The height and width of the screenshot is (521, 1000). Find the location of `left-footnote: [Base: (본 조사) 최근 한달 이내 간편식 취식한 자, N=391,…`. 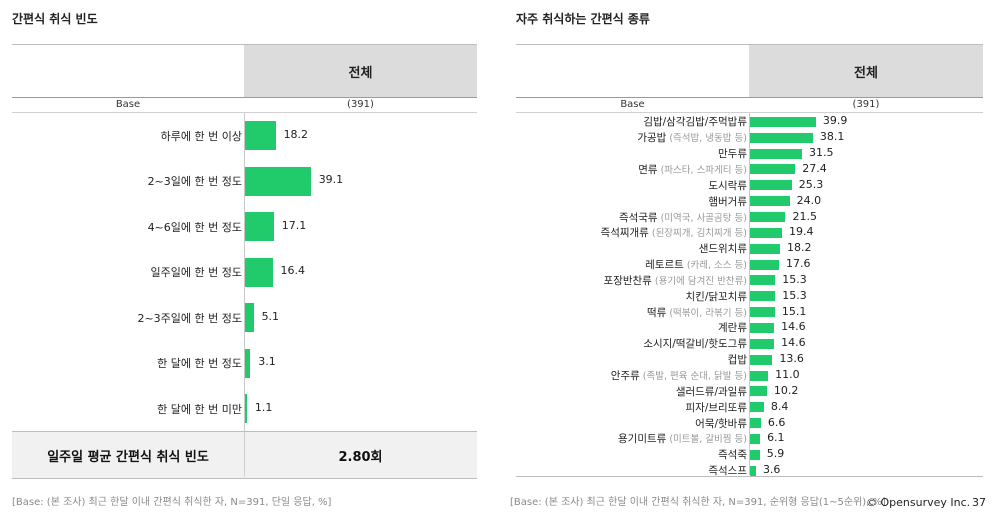

left-footnote: [Base: (본 조사) 최근 한달 이내 간편식 취식한 자, N=391,… is located at coordinates (172, 502).